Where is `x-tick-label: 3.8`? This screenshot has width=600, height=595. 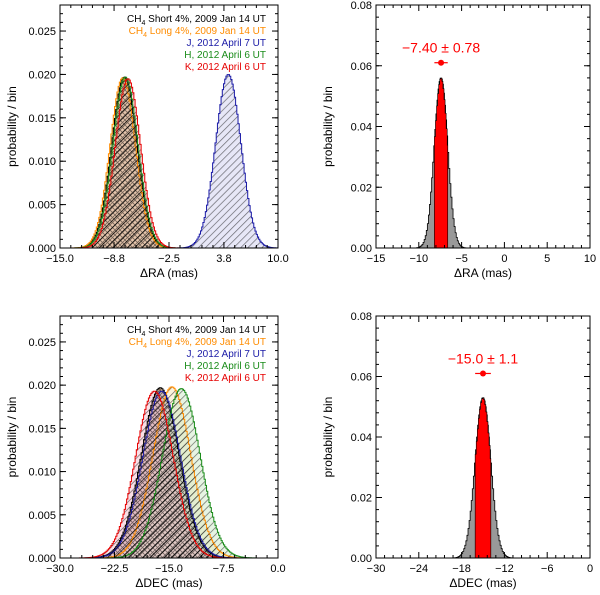
x-tick-label: 3.8 is located at coordinates (223, 259).